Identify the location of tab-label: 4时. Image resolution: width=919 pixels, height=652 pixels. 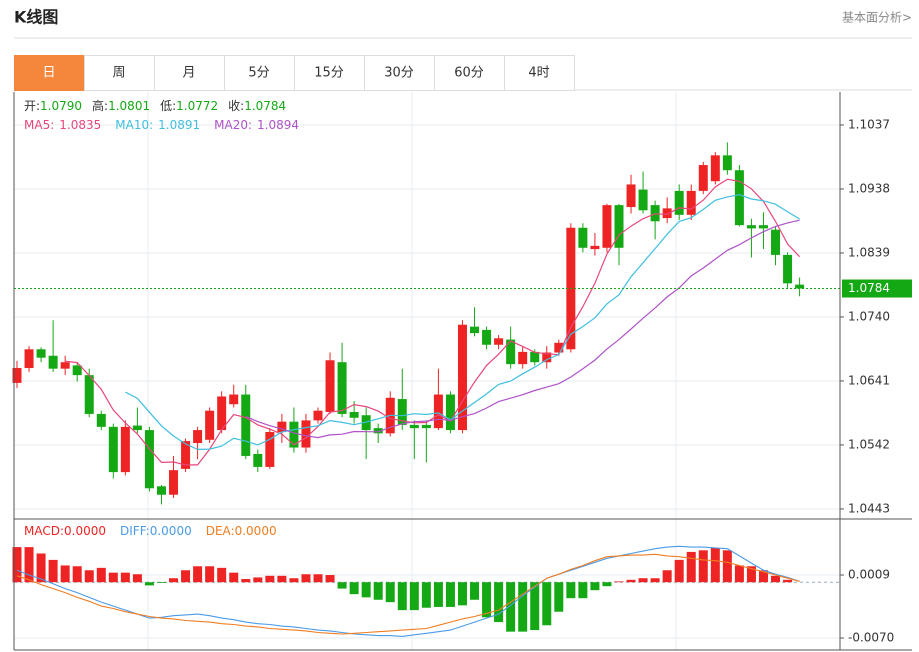
(538, 73).